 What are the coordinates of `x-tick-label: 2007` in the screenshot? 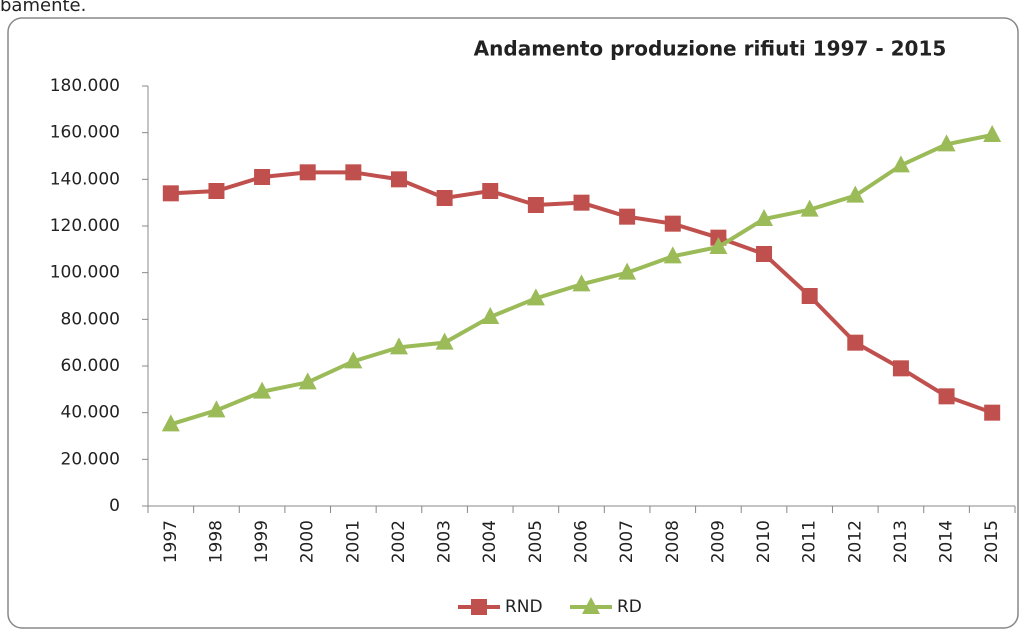 It's located at (627, 541).